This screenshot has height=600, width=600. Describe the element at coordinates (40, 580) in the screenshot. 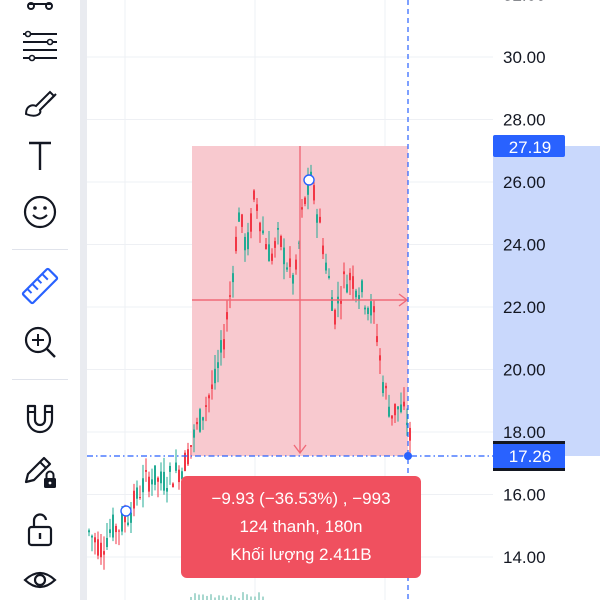

I see `visibility-tool` at that location.